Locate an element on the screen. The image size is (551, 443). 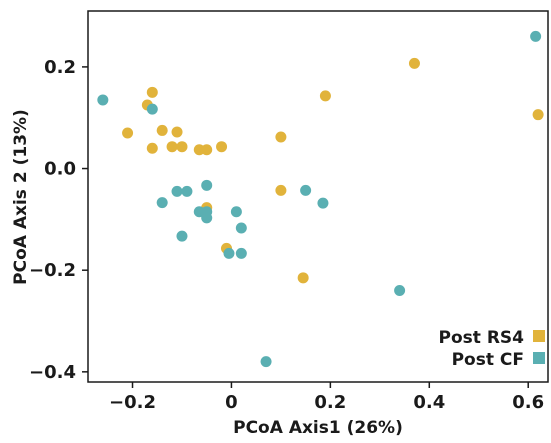
y-tick-label: −0.2 is located at coordinates (52, 270).